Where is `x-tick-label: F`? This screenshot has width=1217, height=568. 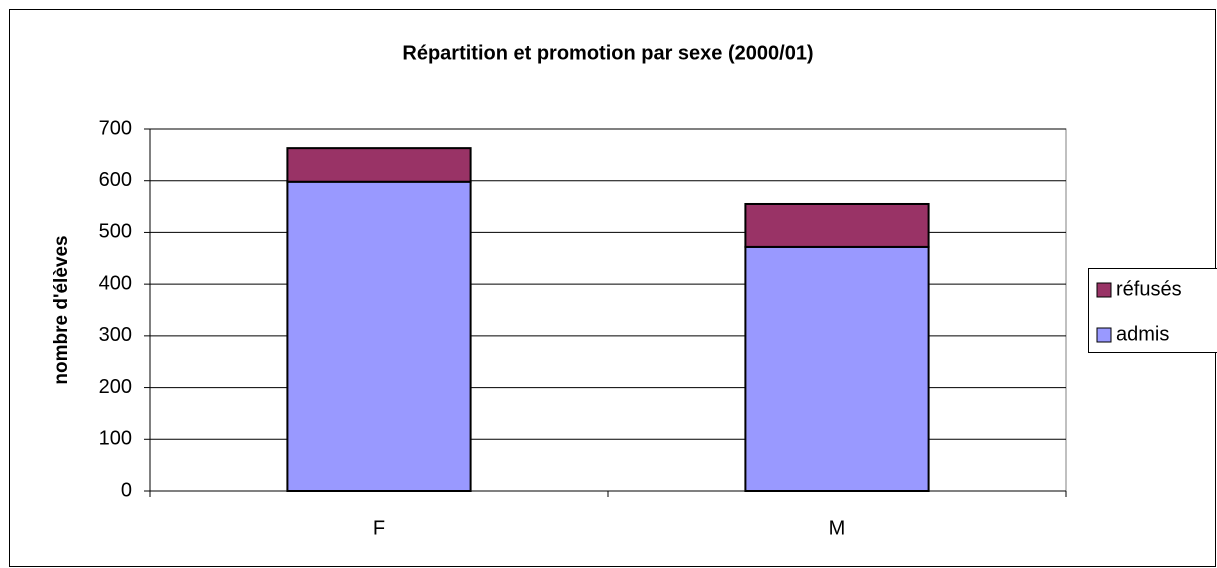 x-tick-label: F is located at coordinates (379, 528).